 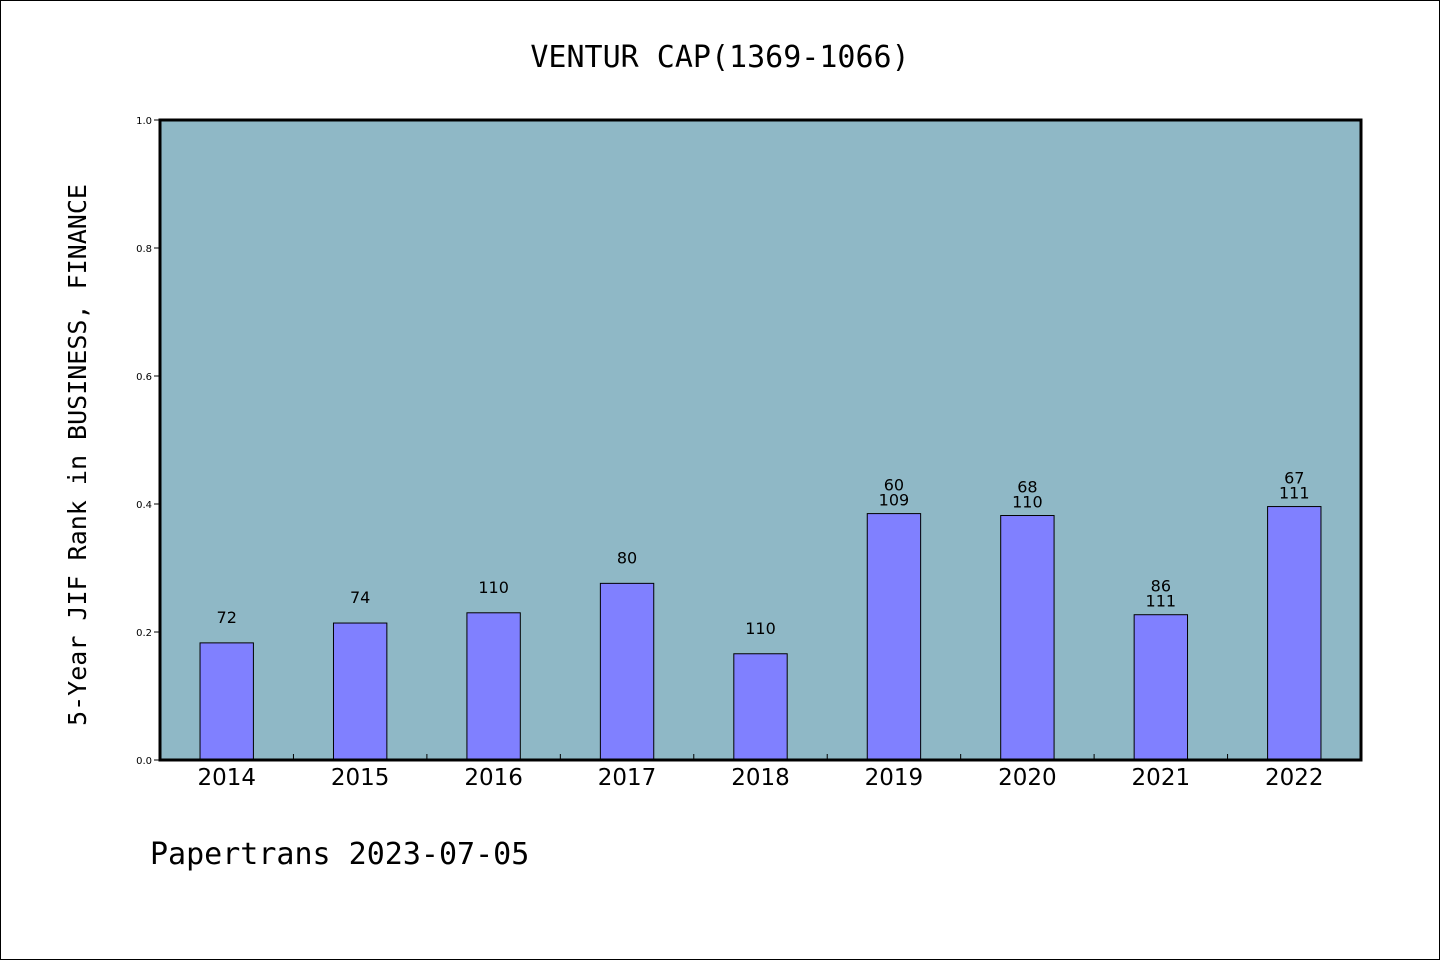 I want to click on bar-2020, so click(x=1027, y=638).